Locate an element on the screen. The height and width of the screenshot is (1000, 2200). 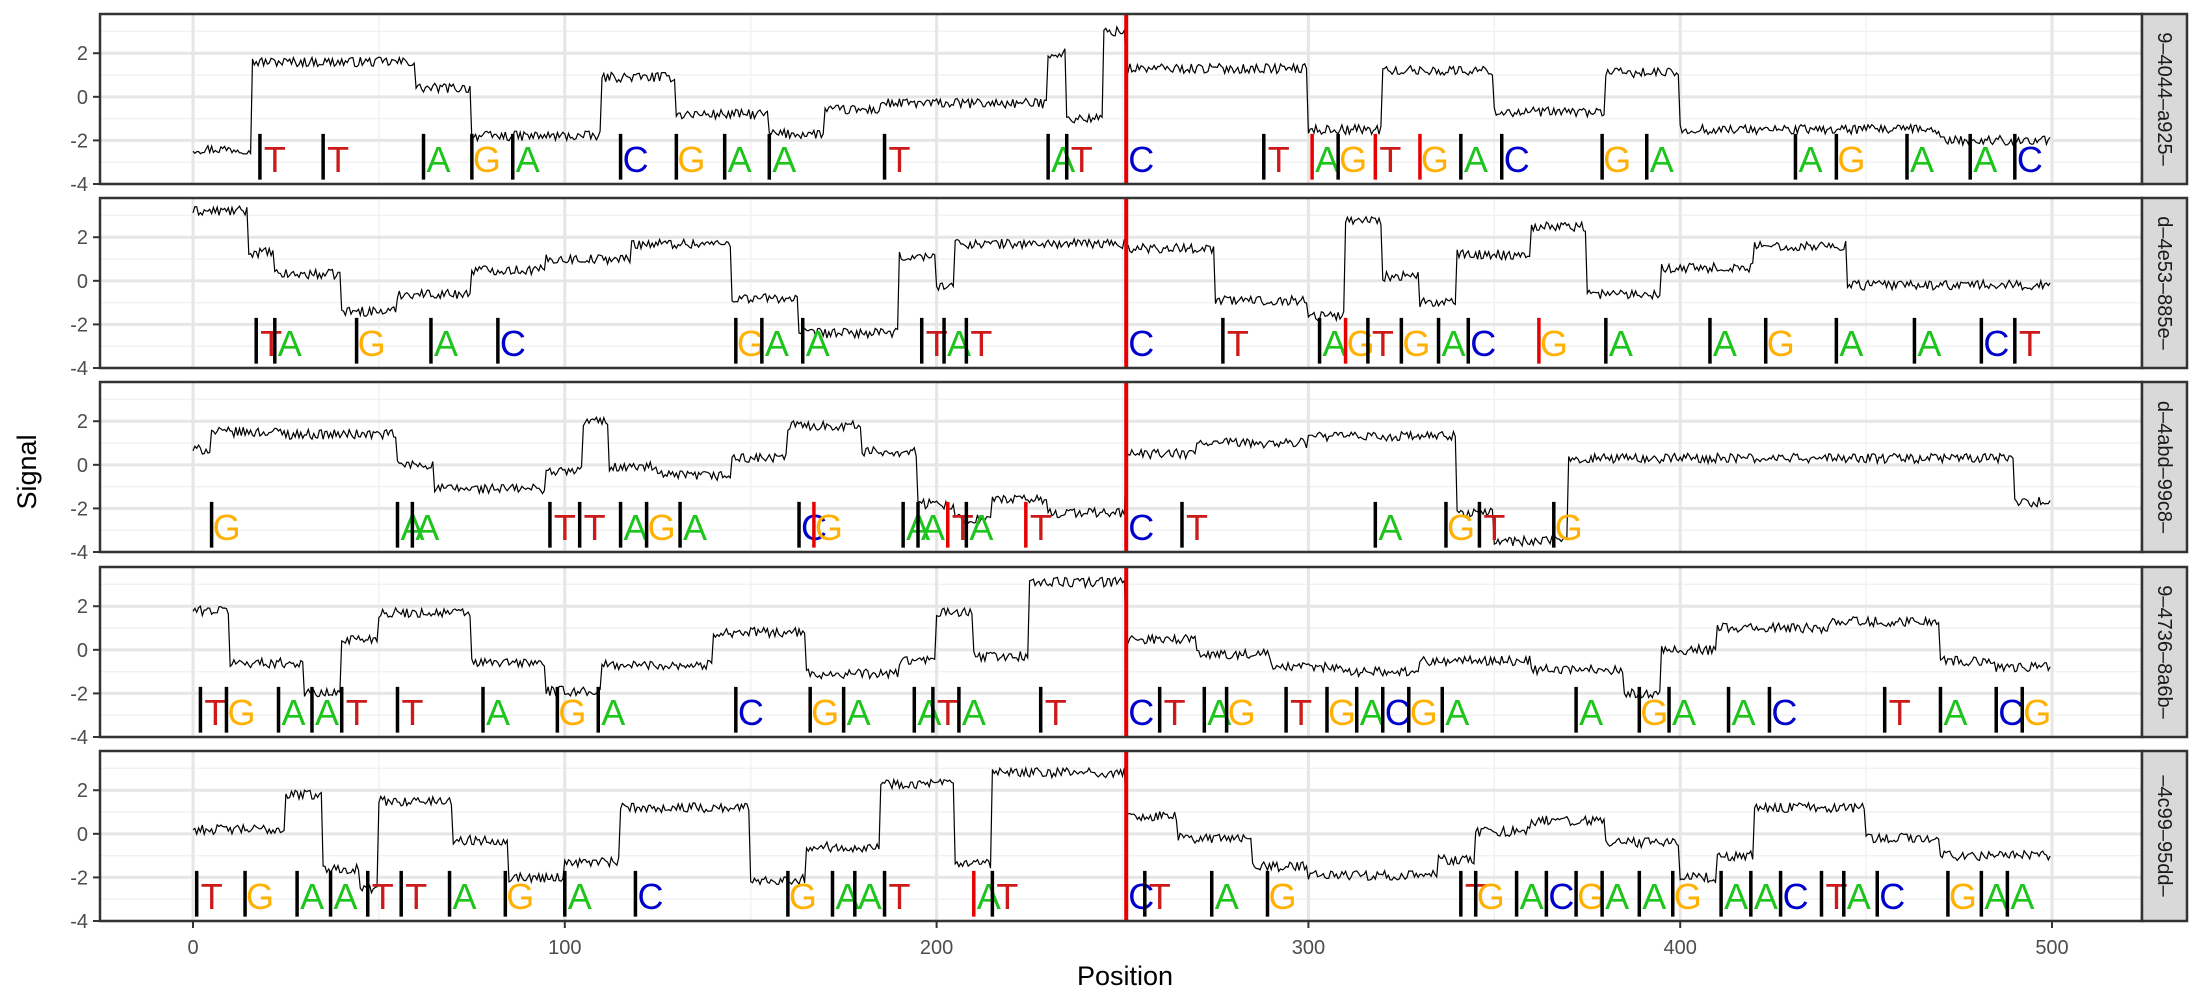
strip-label-wrap: d–4abd–99c8– is located at coordinates (2164, 467).